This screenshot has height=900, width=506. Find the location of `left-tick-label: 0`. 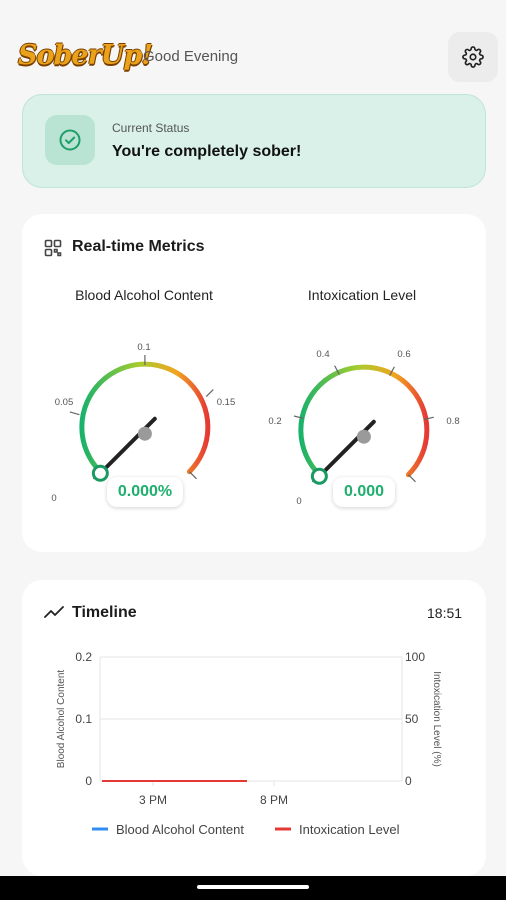

left-tick-label: 0 is located at coordinates (88, 781).